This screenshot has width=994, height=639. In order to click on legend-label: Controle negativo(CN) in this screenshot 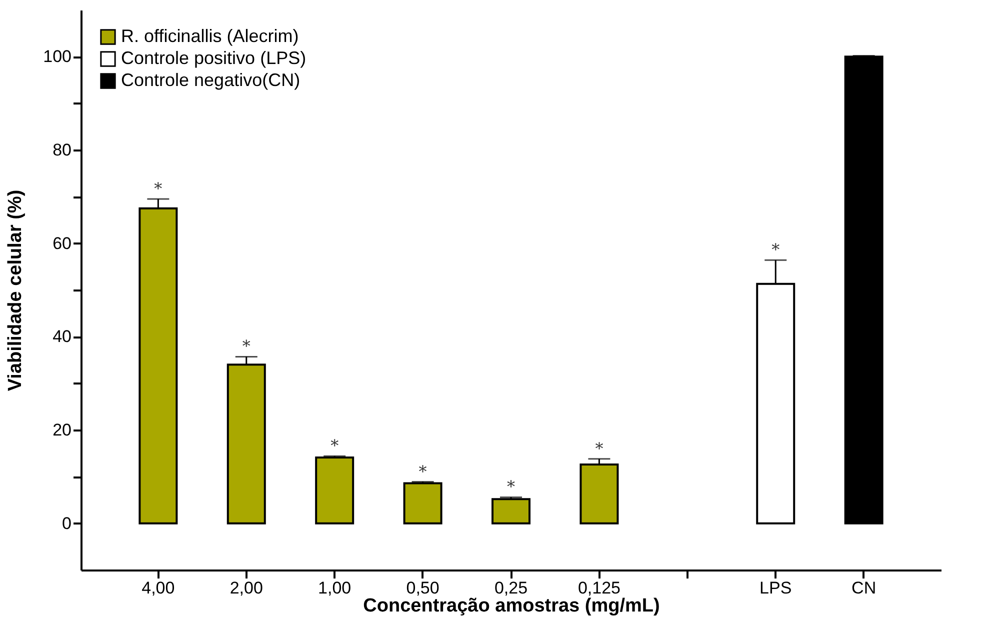, I will do `click(210, 80)`.